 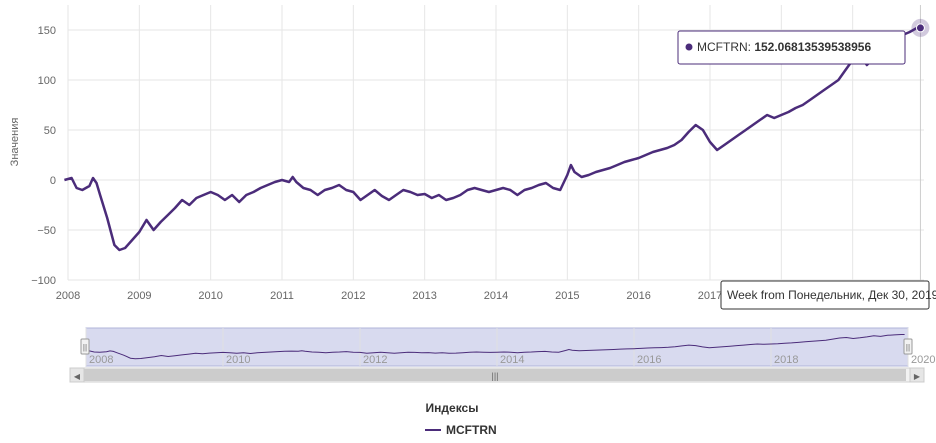 I want to click on scroll-left-button, so click(x=77, y=375).